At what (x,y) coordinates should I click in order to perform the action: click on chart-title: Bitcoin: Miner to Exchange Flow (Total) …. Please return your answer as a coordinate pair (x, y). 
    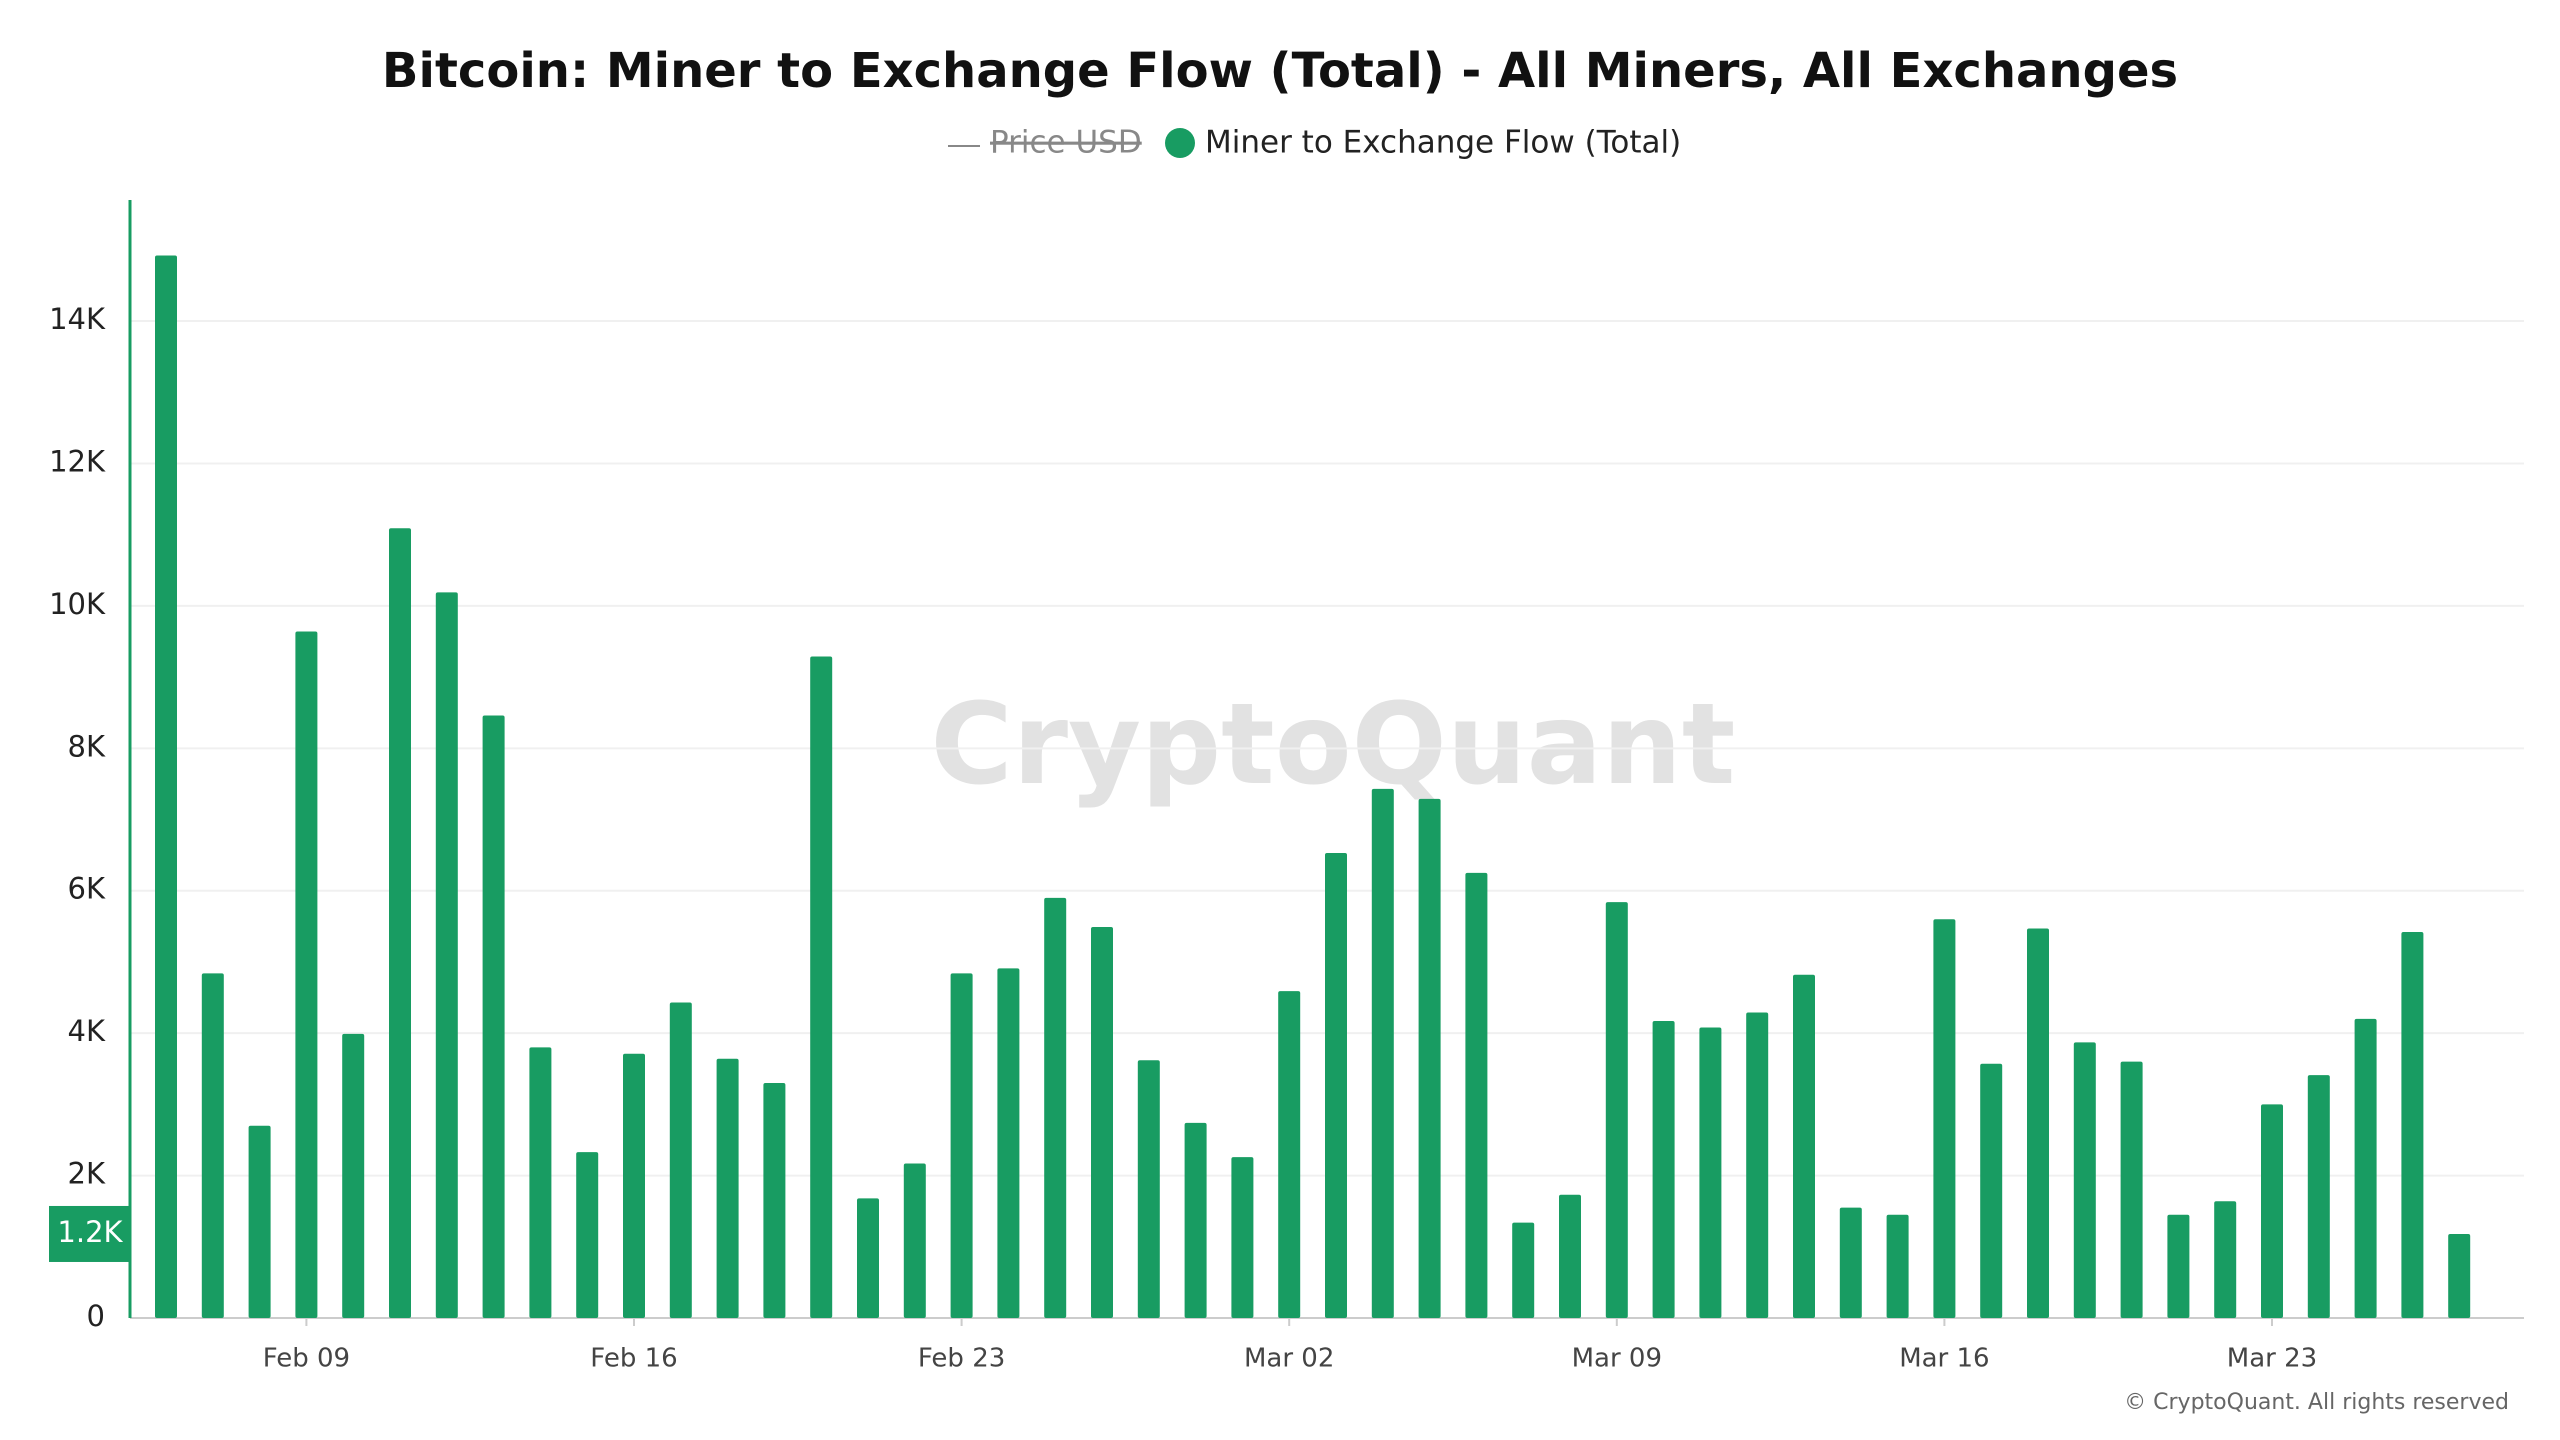
    Looking at the image, I should click on (1280, 71).